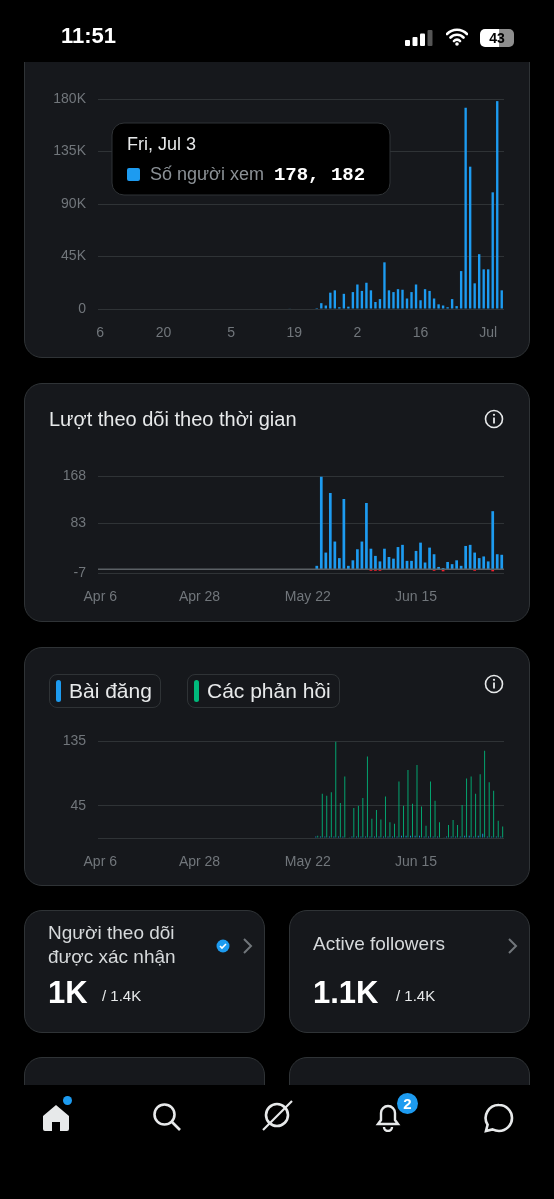 Image resolution: width=554 pixels, height=1199 pixels. Describe the element at coordinates (207, 173) in the screenshot. I see `legend-label: Số người xem` at that location.